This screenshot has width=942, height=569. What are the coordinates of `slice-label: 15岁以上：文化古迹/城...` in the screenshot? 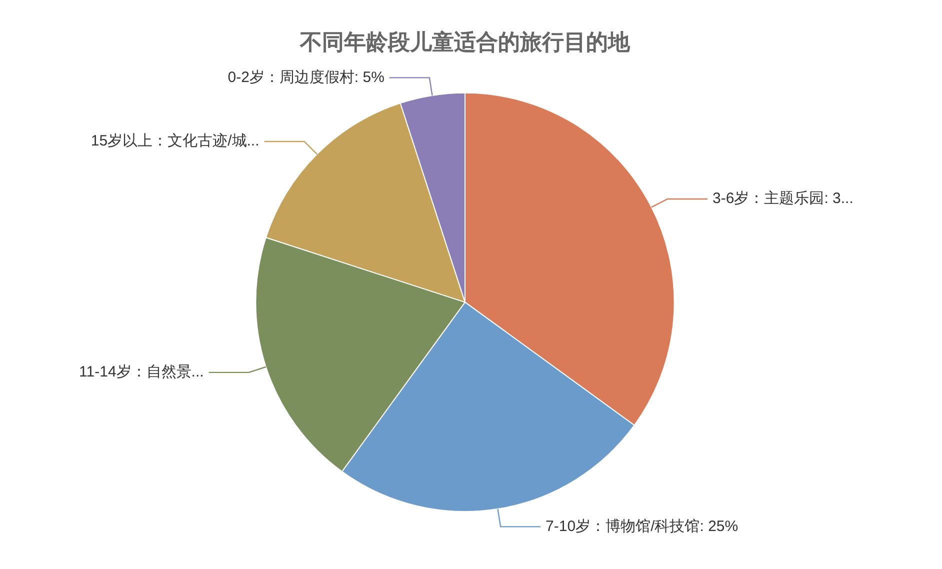 It's located at (175, 141).